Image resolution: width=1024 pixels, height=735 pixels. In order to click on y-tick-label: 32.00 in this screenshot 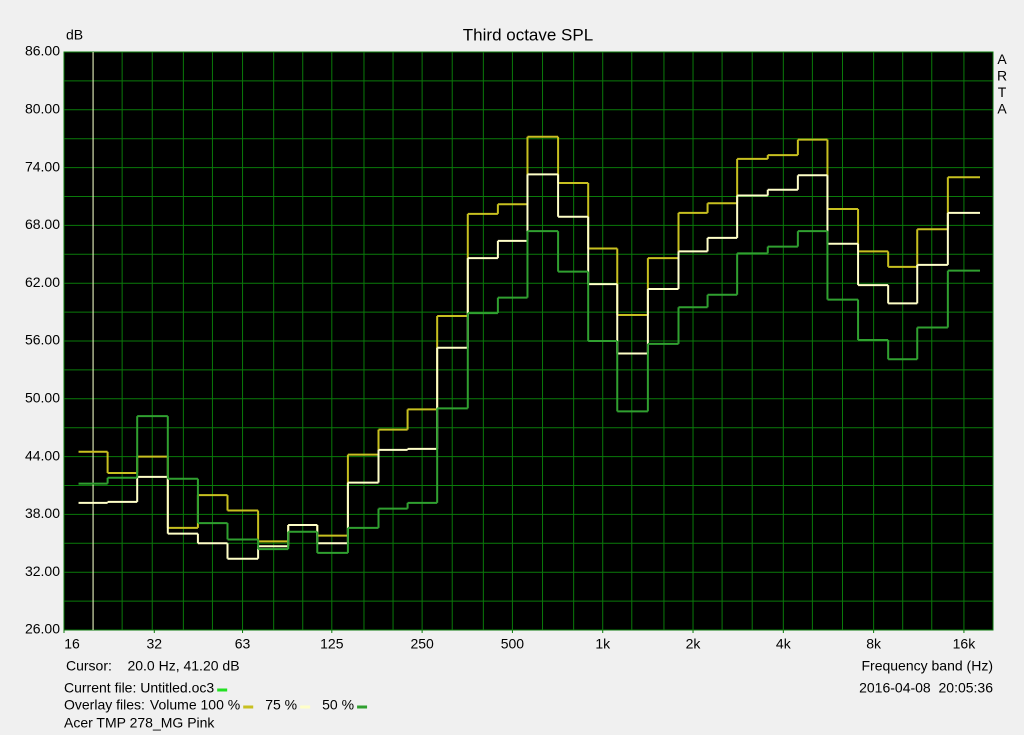, I will do `click(42, 571)`.